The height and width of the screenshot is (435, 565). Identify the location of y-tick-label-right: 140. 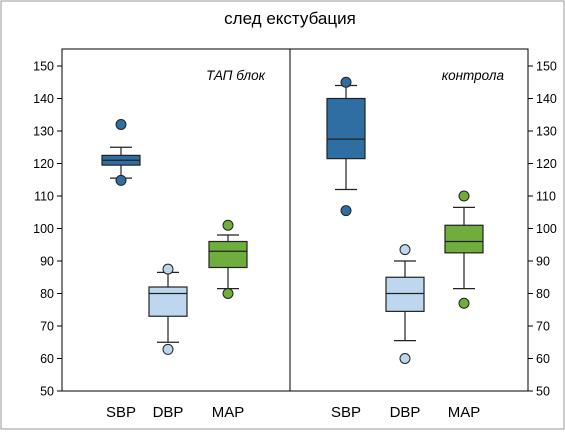
(546, 99).